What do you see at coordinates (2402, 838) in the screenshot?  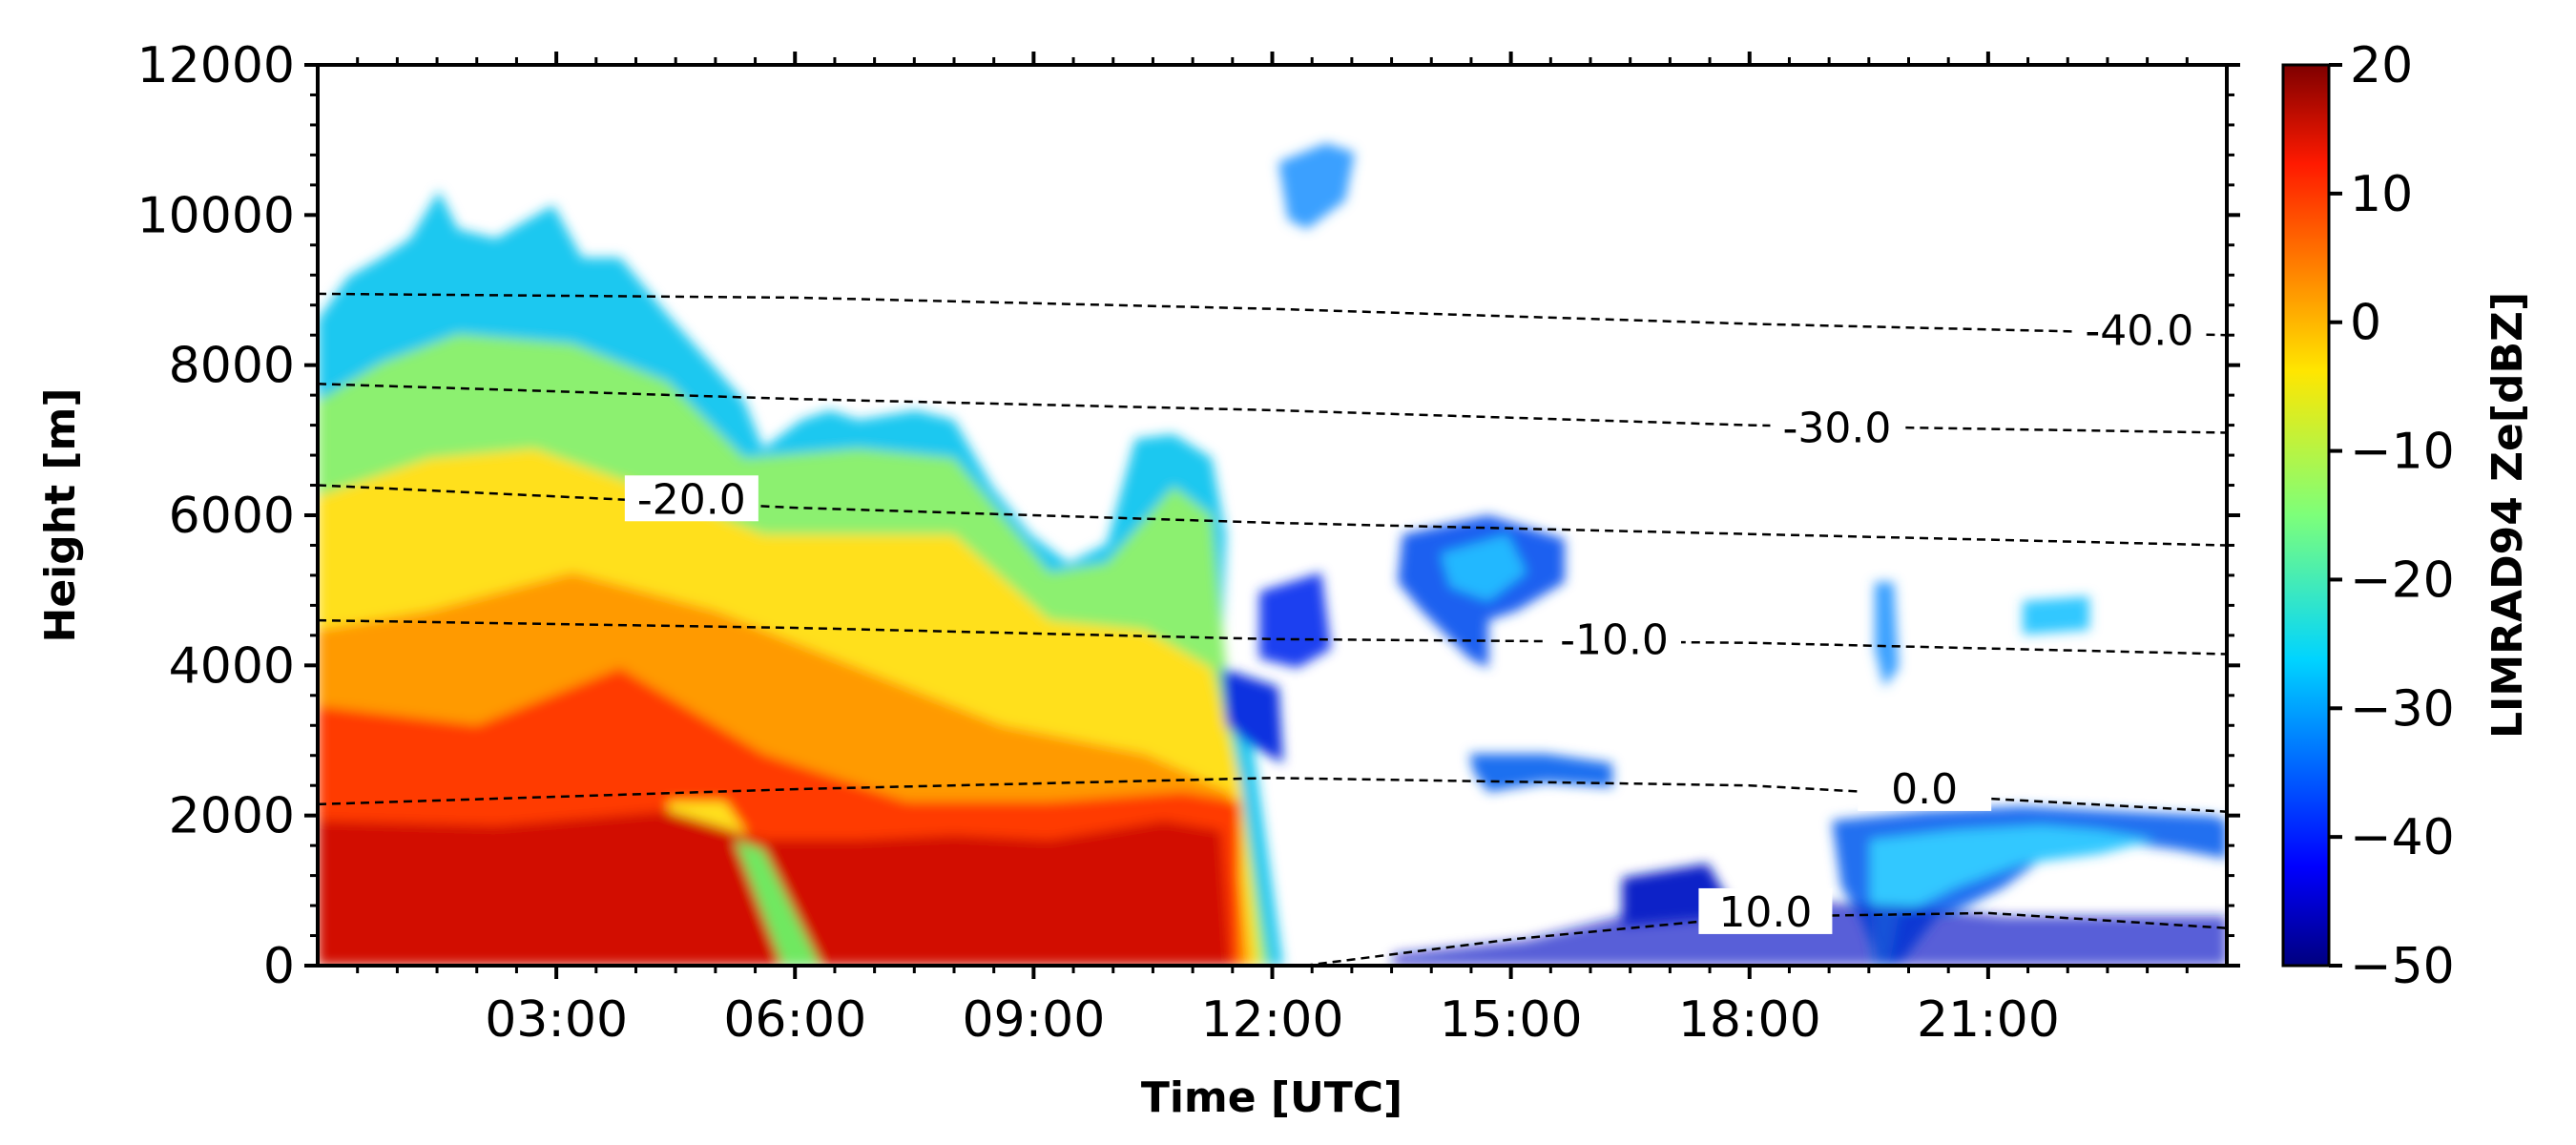 I see `colorbar-tick-label: −40` at bounding box center [2402, 838].